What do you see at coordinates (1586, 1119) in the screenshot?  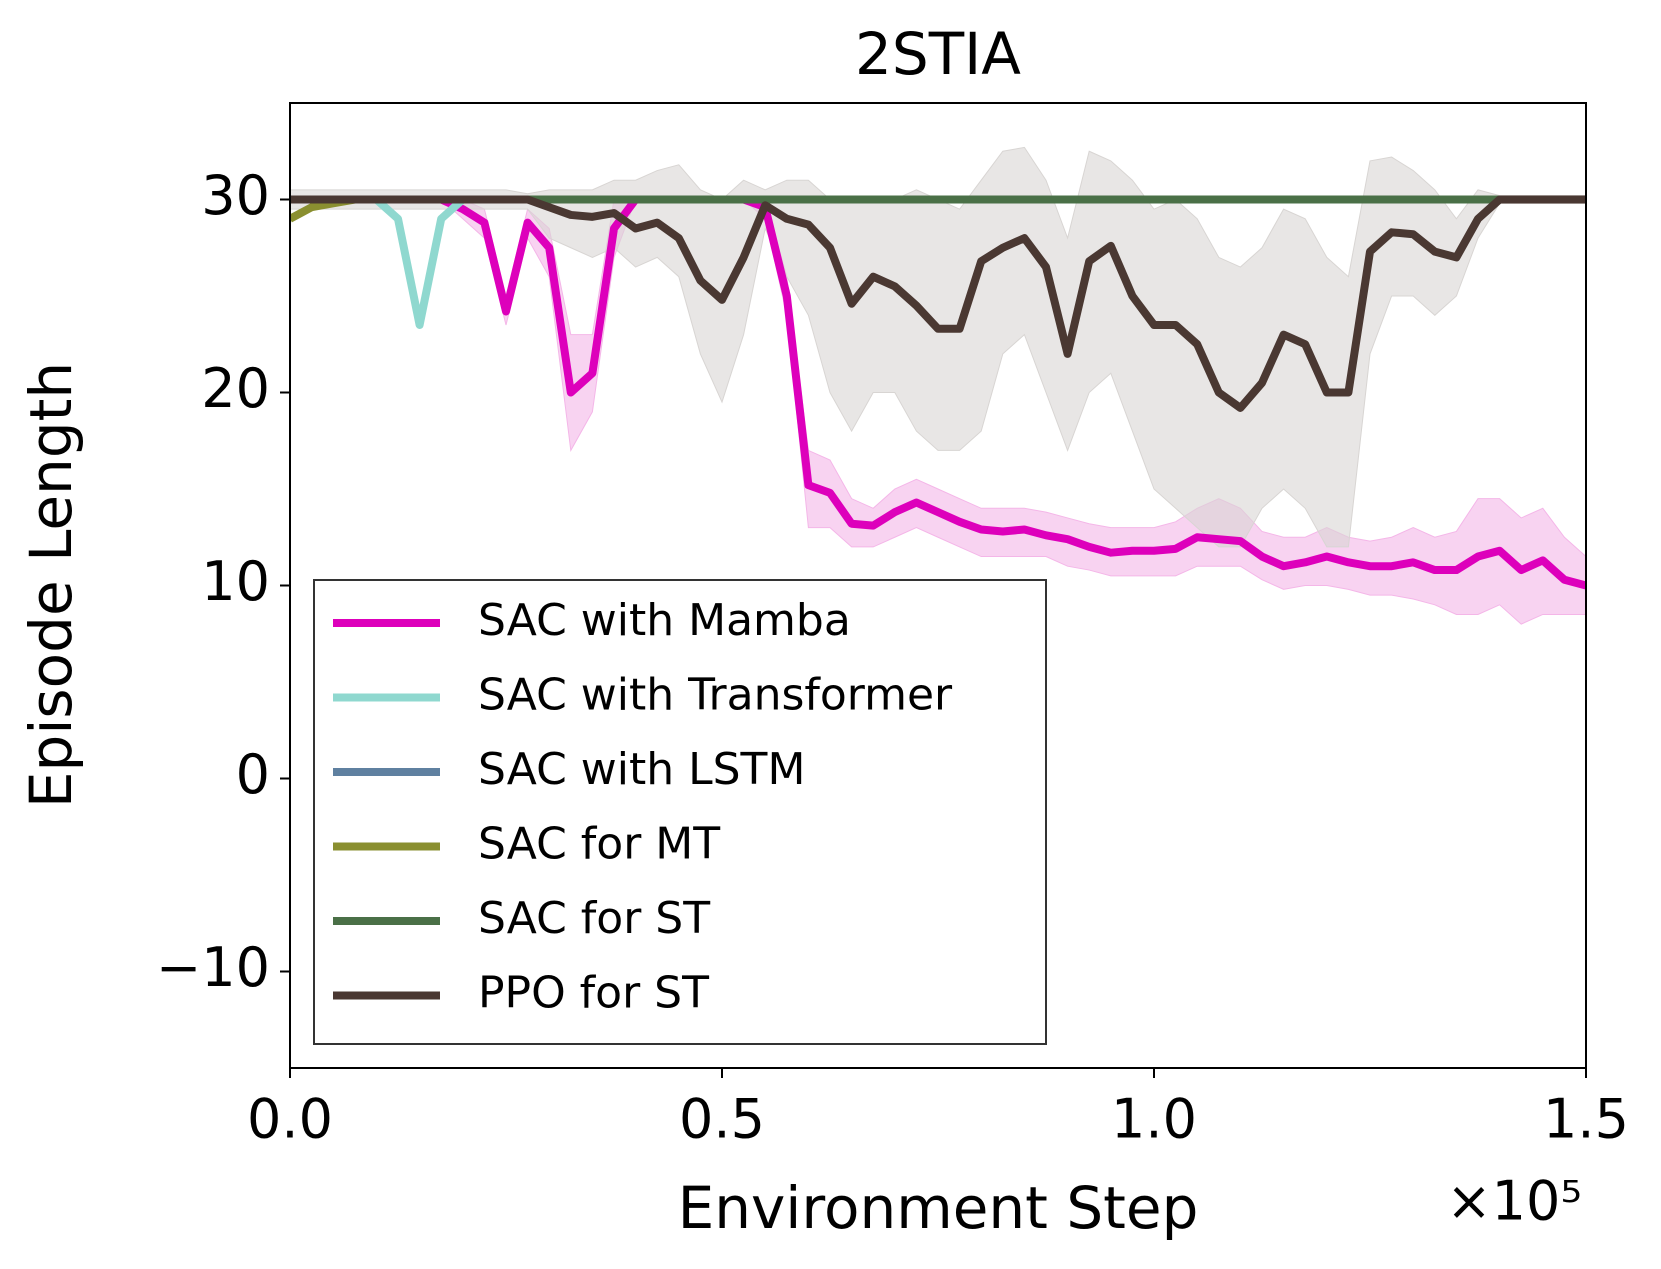 I see `x-tick-label: 1.5` at bounding box center [1586, 1119].